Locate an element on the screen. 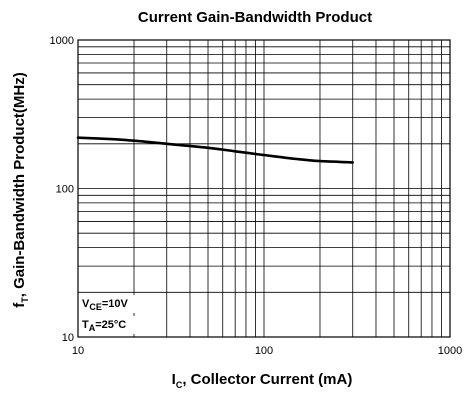 Image resolution: width=464 pixels, height=394 pixels. y-tick-label: 1000 is located at coordinates (62, 41).